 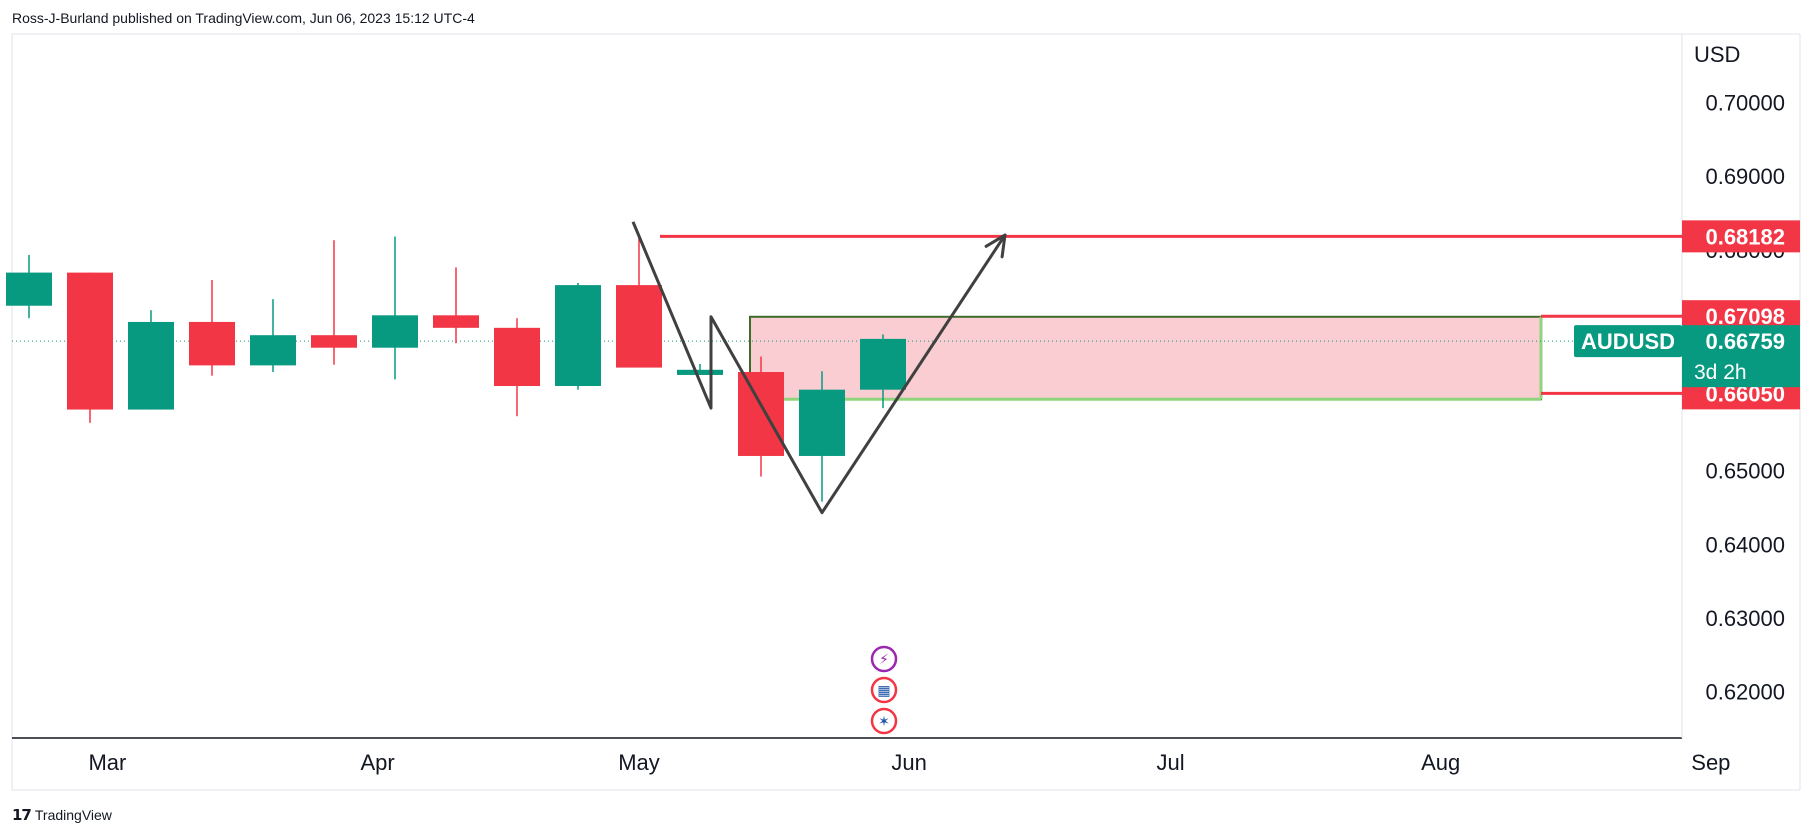 What do you see at coordinates (995, 240) in the screenshot?
I see `arrow-head-left` at bounding box center [995, 240].